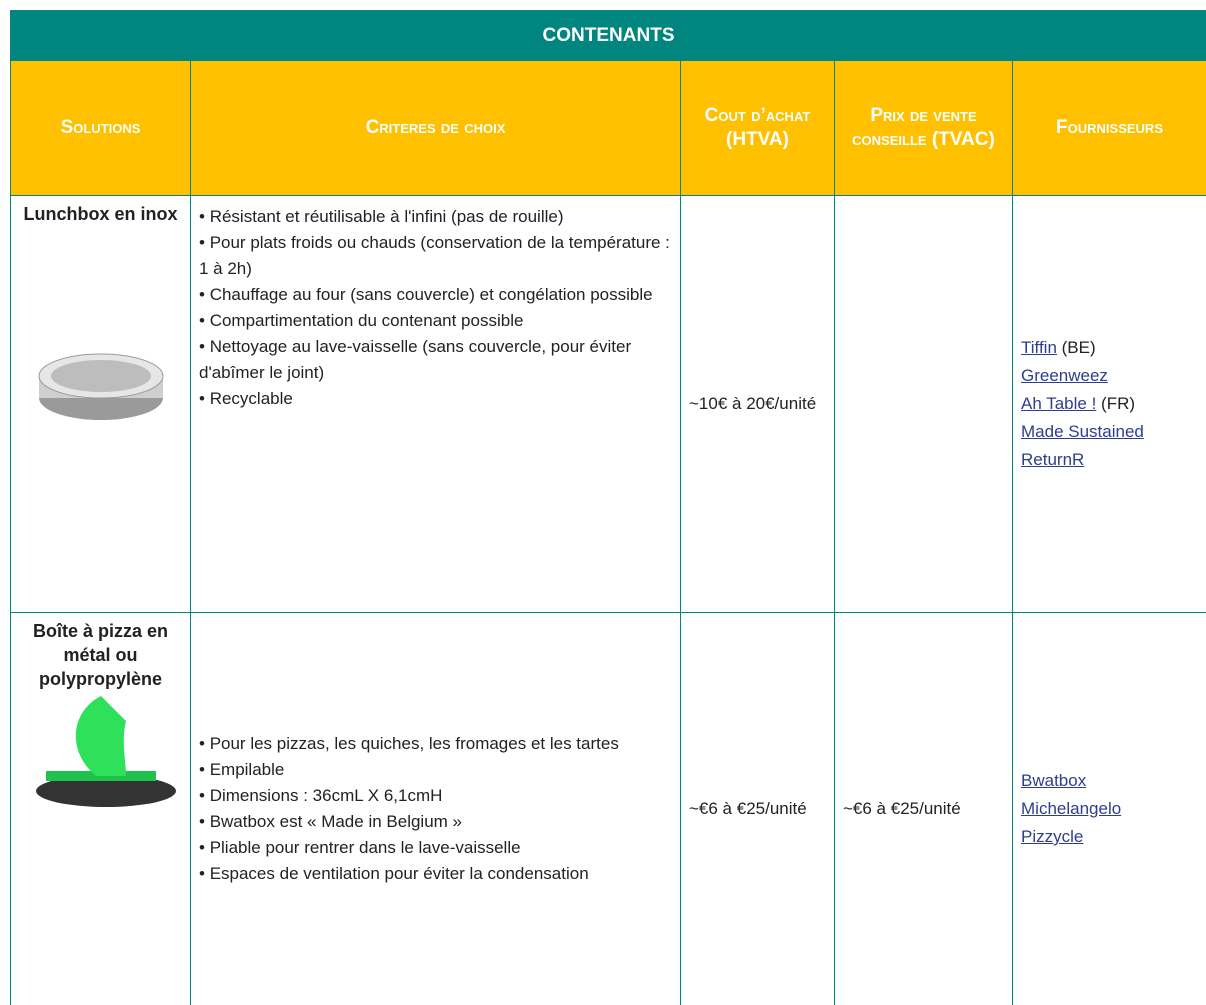 This screenshot has height=1005, width=1206. I want to click on supplier-link: Bwatbox, so click(1053, 780).